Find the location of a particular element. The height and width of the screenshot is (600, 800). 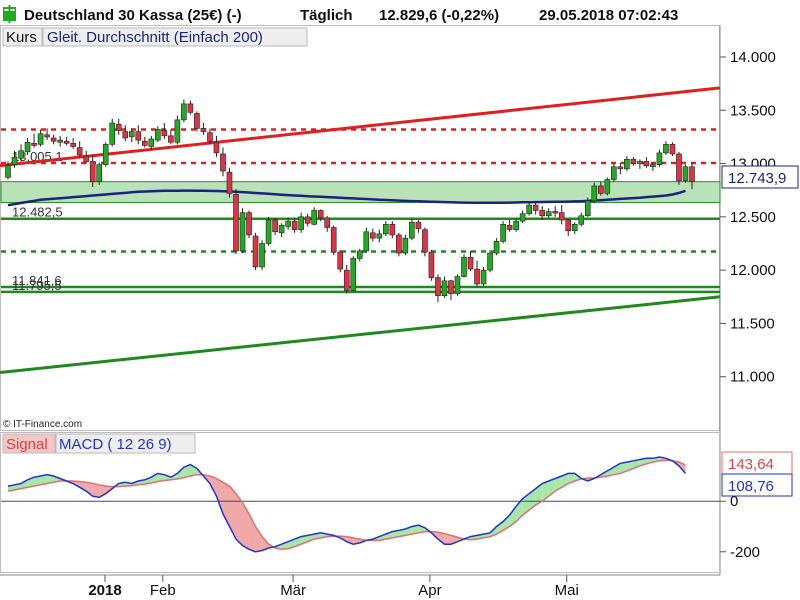

level-label-4: 12.482,5 is located at coordinates (37, 212).